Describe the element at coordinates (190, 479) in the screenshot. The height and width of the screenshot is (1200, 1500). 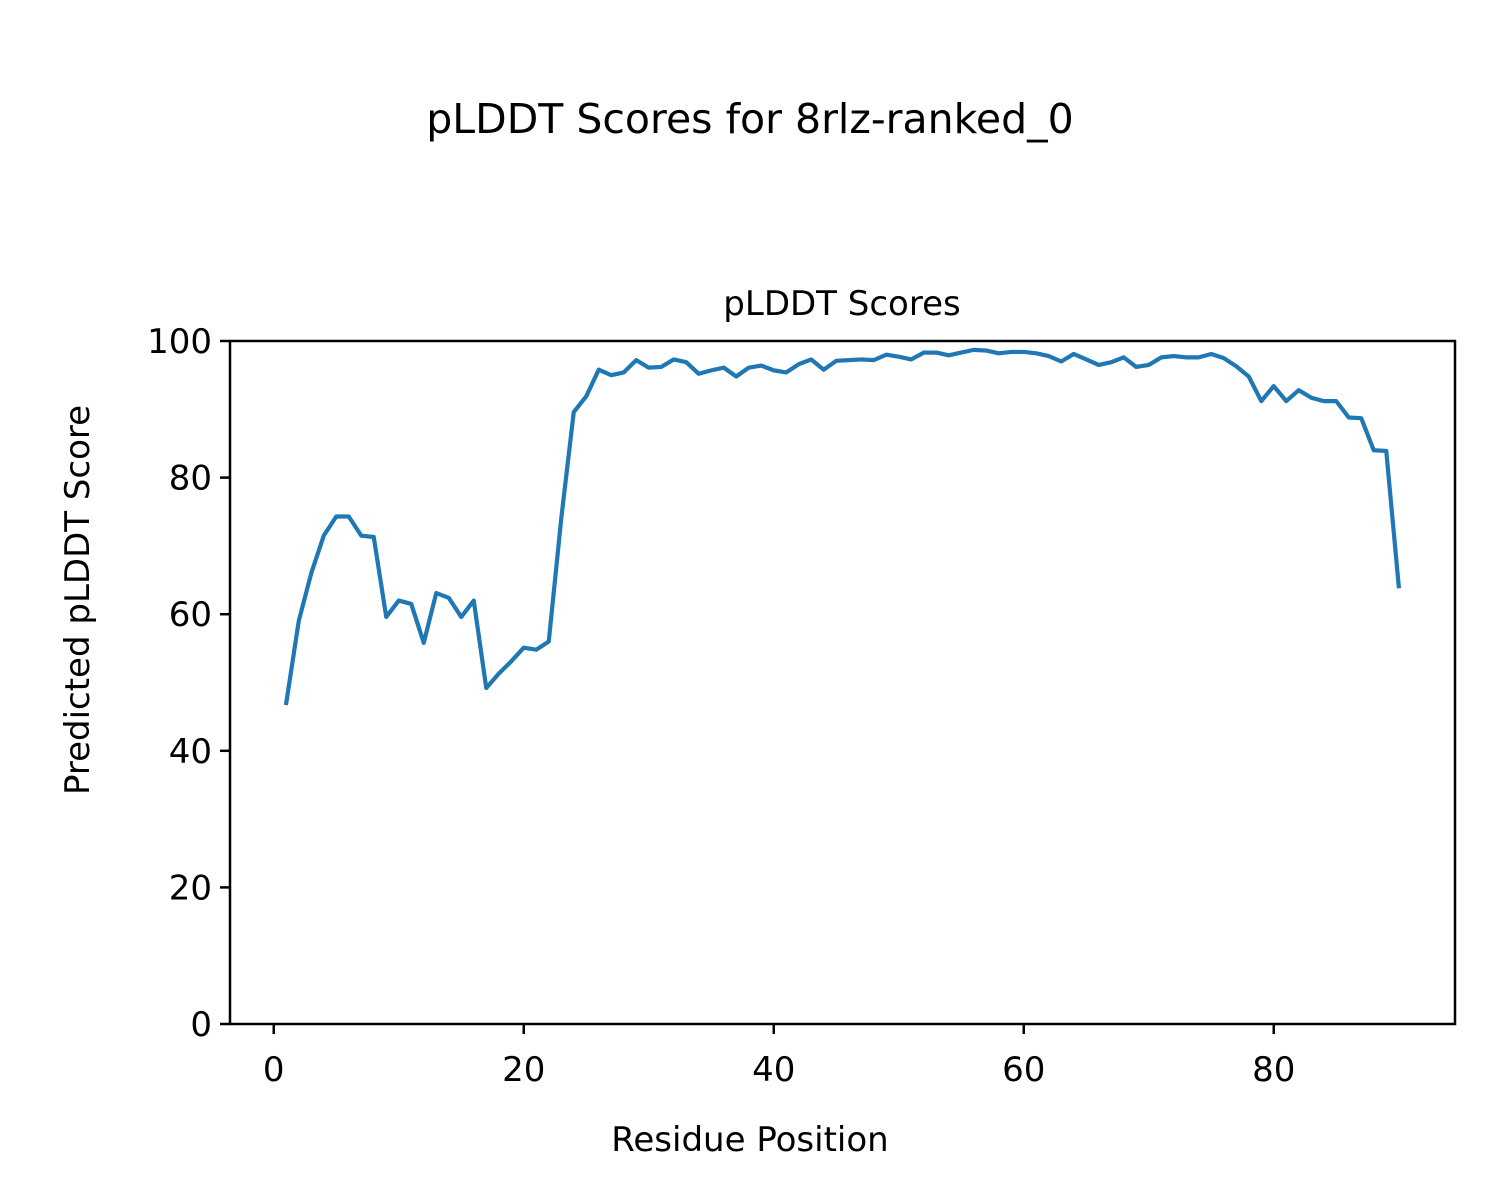
I see `y-tick-label: 80` at that location.